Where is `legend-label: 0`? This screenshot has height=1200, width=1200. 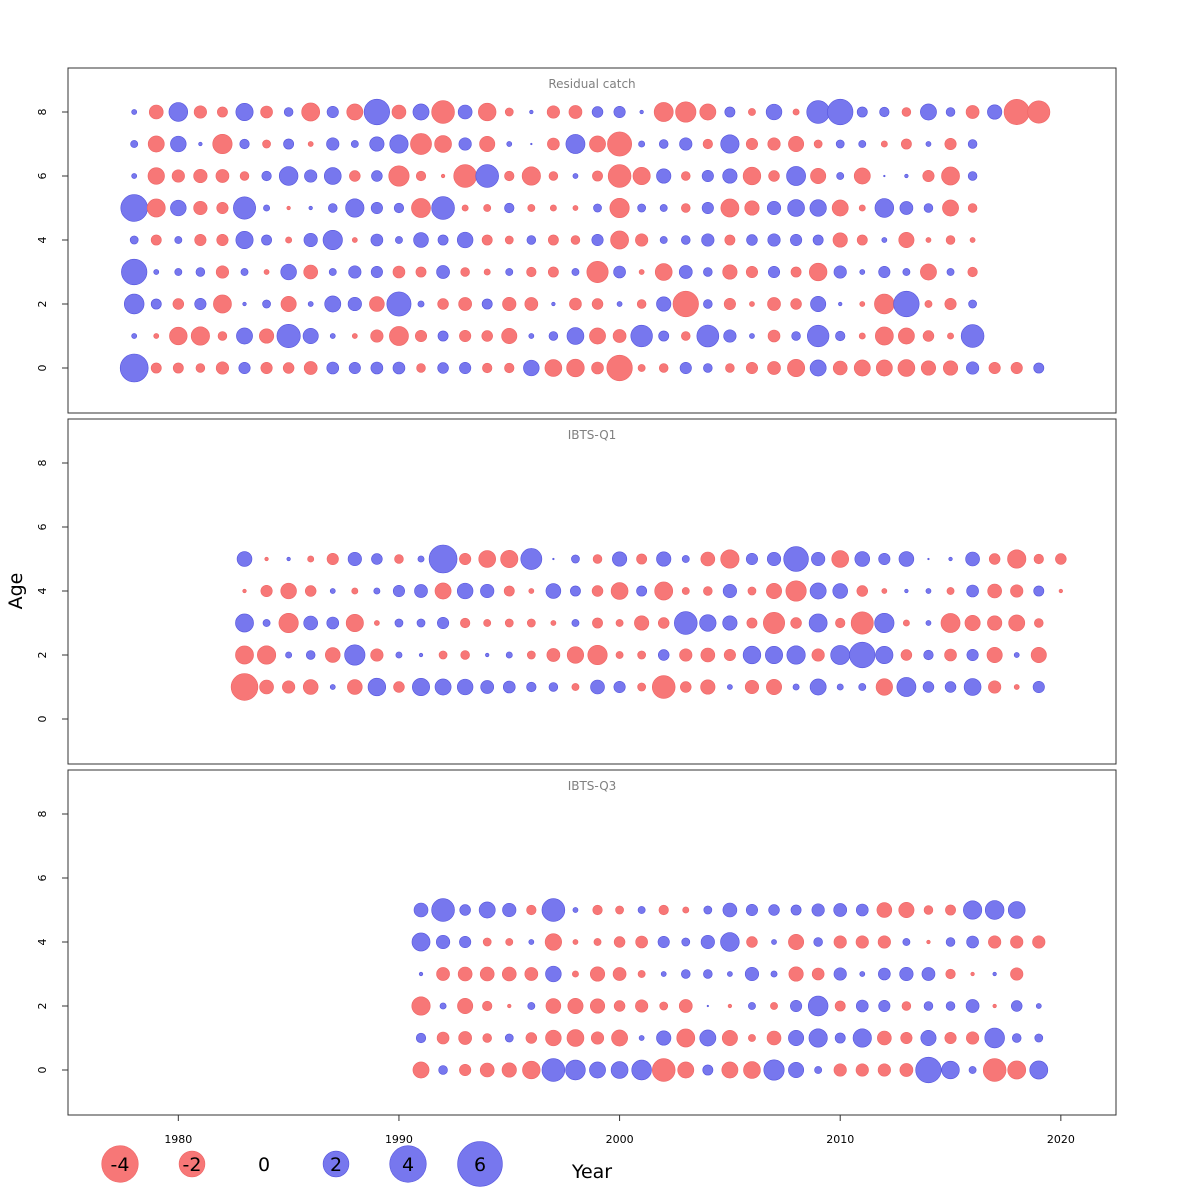
legend-label: 0 is located at coordinates (264, 1165).